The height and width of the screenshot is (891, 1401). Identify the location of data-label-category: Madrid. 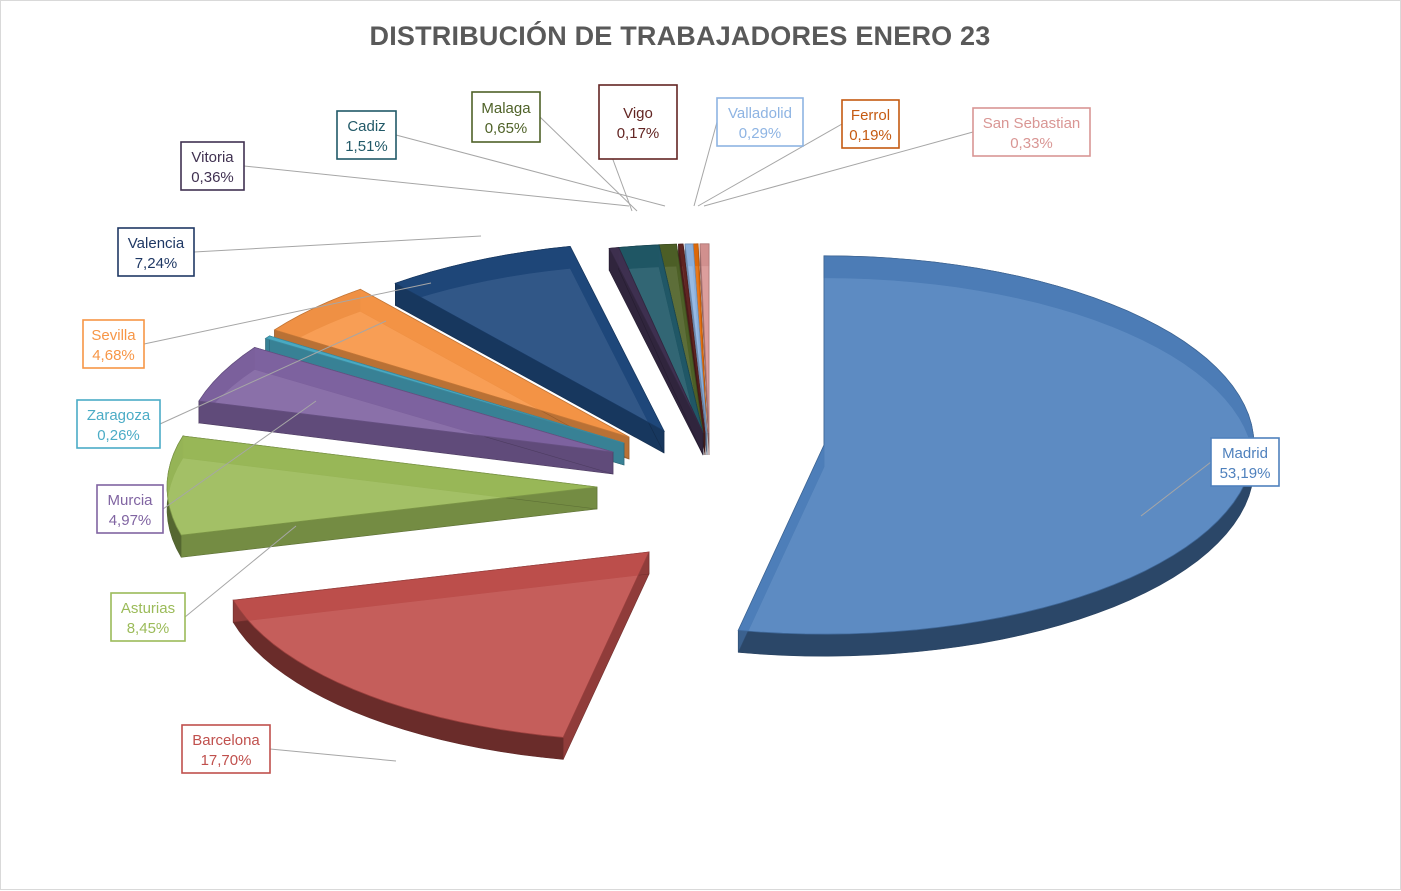
(1245, 453).